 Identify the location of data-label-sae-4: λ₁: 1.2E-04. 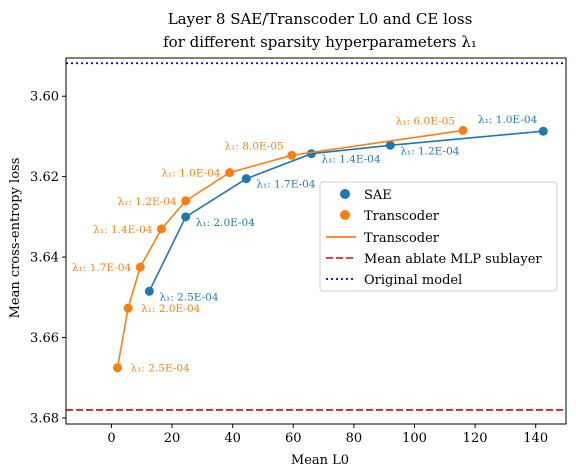
(430, 151).